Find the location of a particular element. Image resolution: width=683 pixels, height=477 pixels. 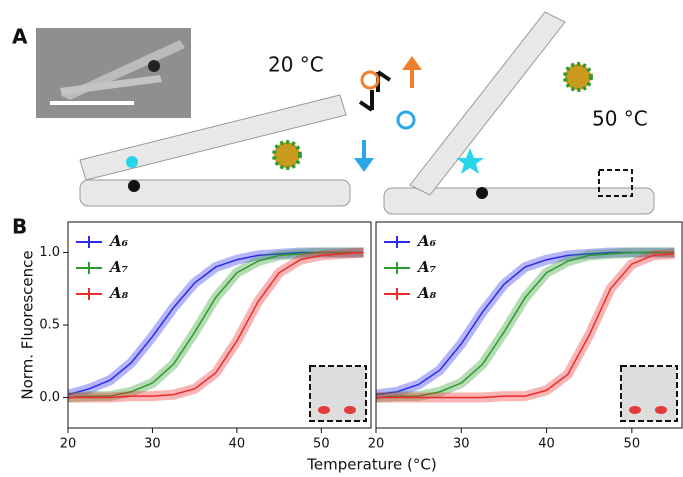

x-axis-label: Temperature (°C) is located at coordinates (371, 465).